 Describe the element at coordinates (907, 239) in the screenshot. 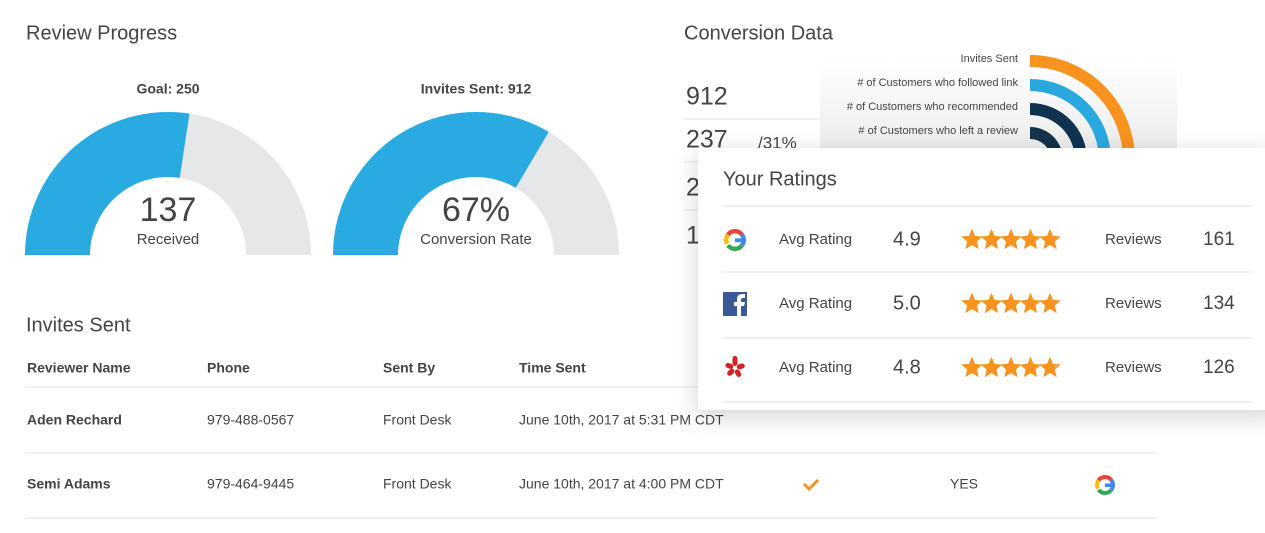

I see `rating-value: 4.9` at that location.